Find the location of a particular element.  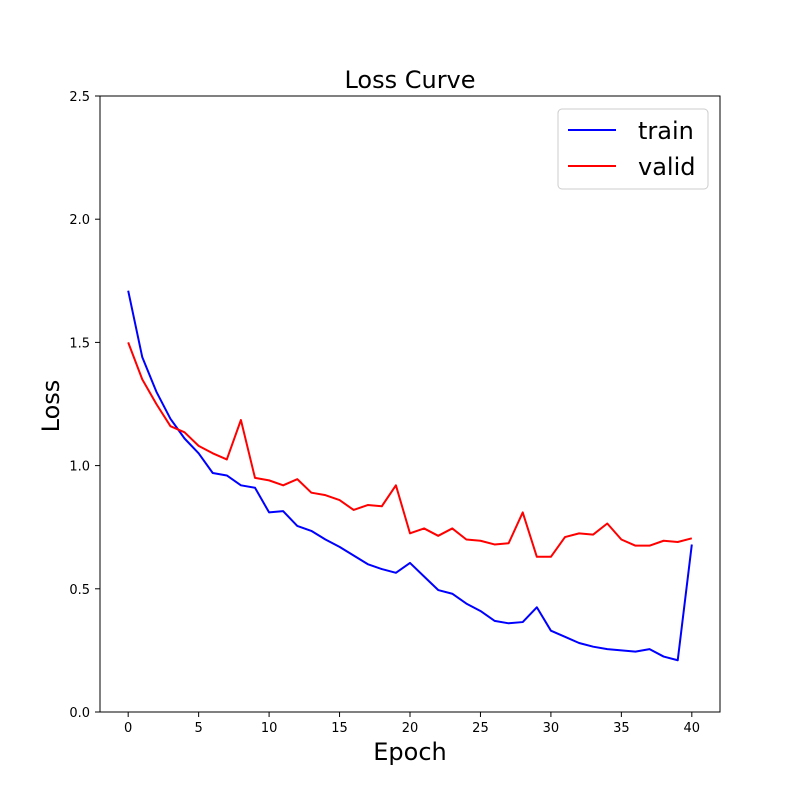

chart-title: Loss Curve is located at coordinates (409, 80).